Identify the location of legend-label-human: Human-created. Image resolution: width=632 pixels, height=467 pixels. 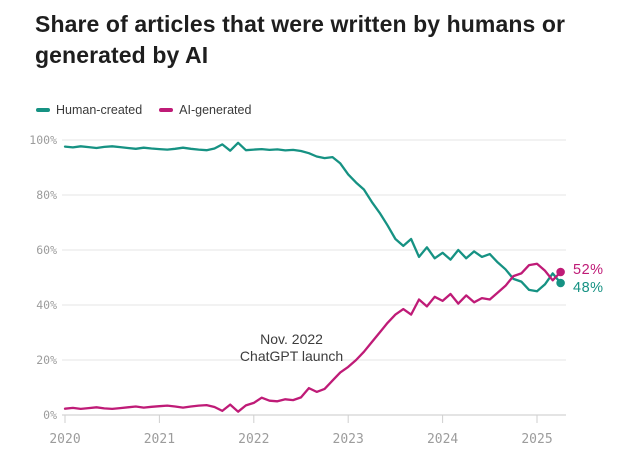
(99, 110).